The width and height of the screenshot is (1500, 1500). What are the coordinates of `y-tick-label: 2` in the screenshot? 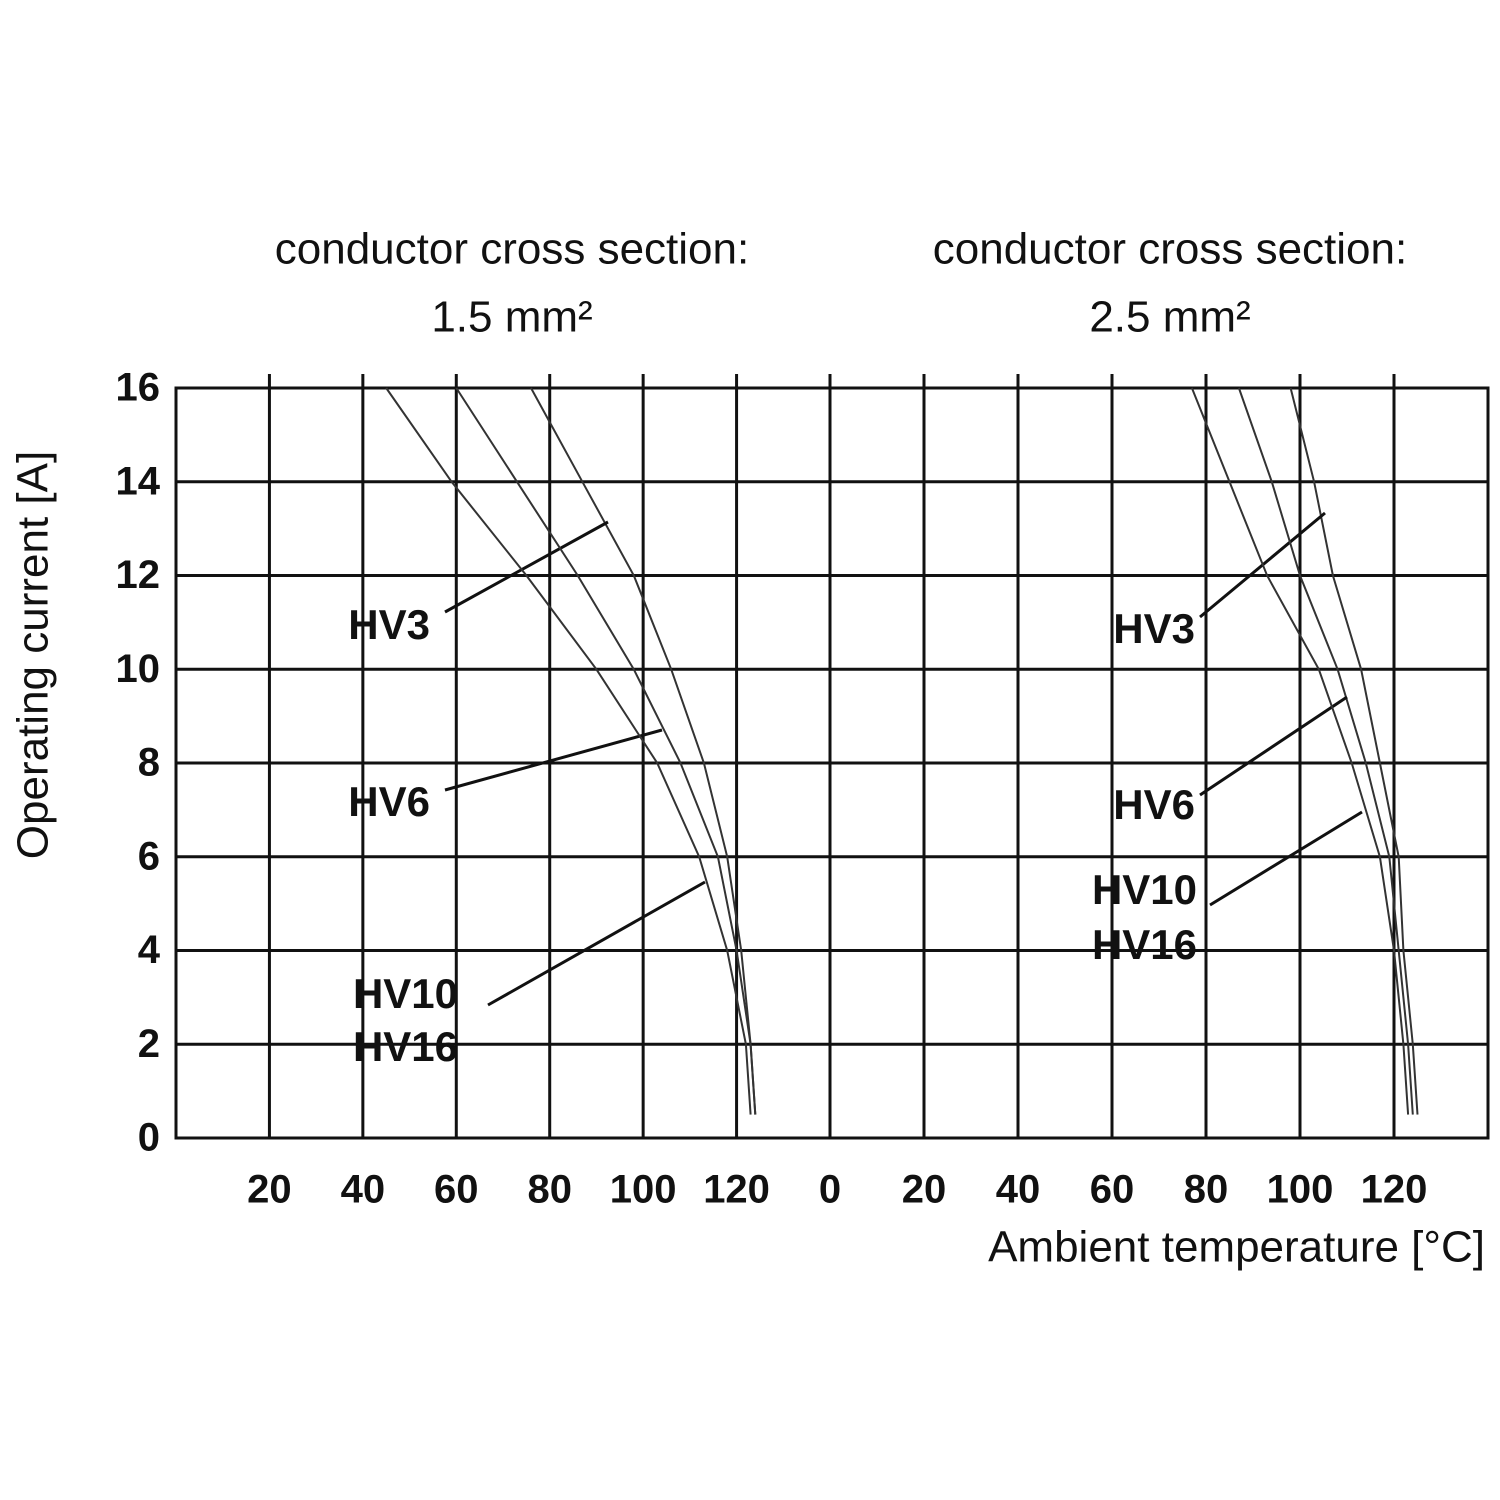 It's located at (149, 1044).